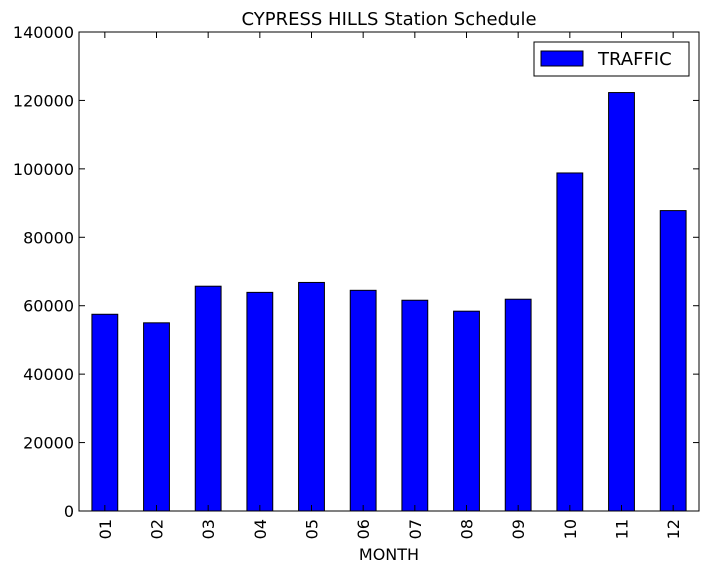  I want to click on x-tick-label-08: 08, so click(467, 529).